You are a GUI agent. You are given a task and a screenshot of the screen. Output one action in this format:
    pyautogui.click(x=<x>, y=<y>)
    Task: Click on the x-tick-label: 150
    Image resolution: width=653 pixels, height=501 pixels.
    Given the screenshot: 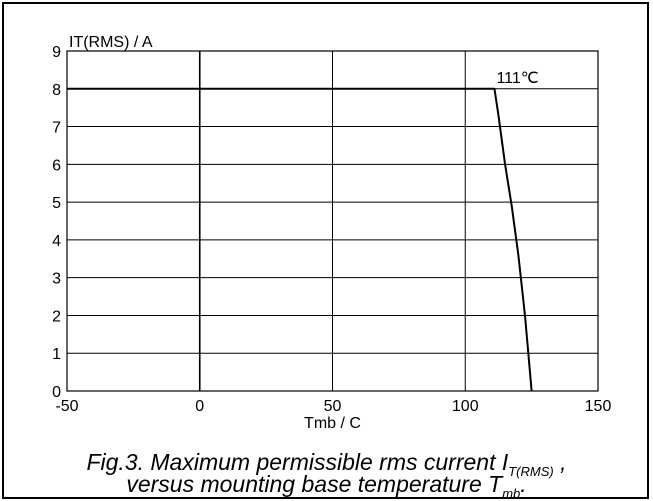 What is the action you would take?
    pyautogui.click(x=598, y=406)
    